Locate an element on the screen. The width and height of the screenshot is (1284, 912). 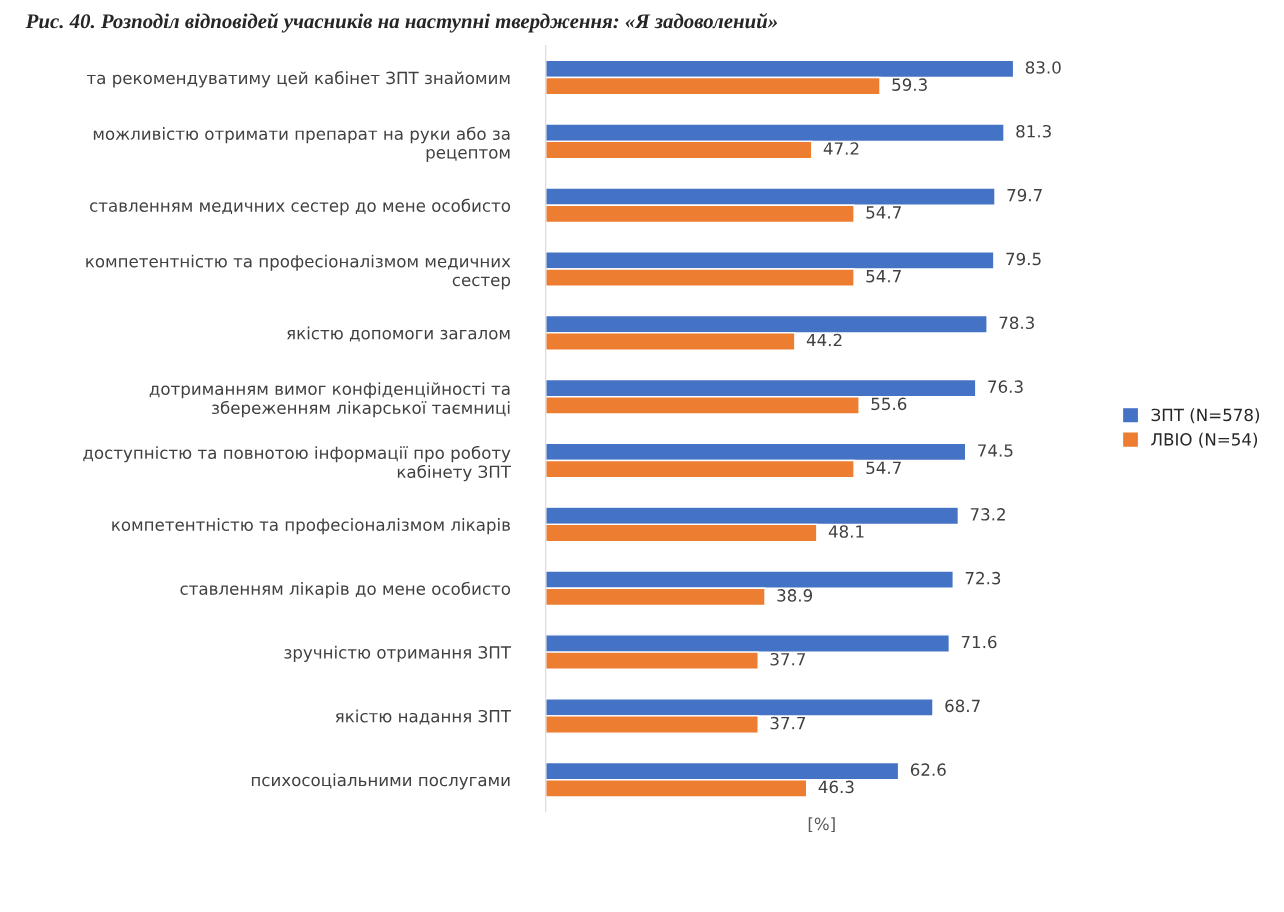
y-tick-label: та рекомендуватиму цей кабінет ЗПТ знайомим is located at coordinates (298, 79).